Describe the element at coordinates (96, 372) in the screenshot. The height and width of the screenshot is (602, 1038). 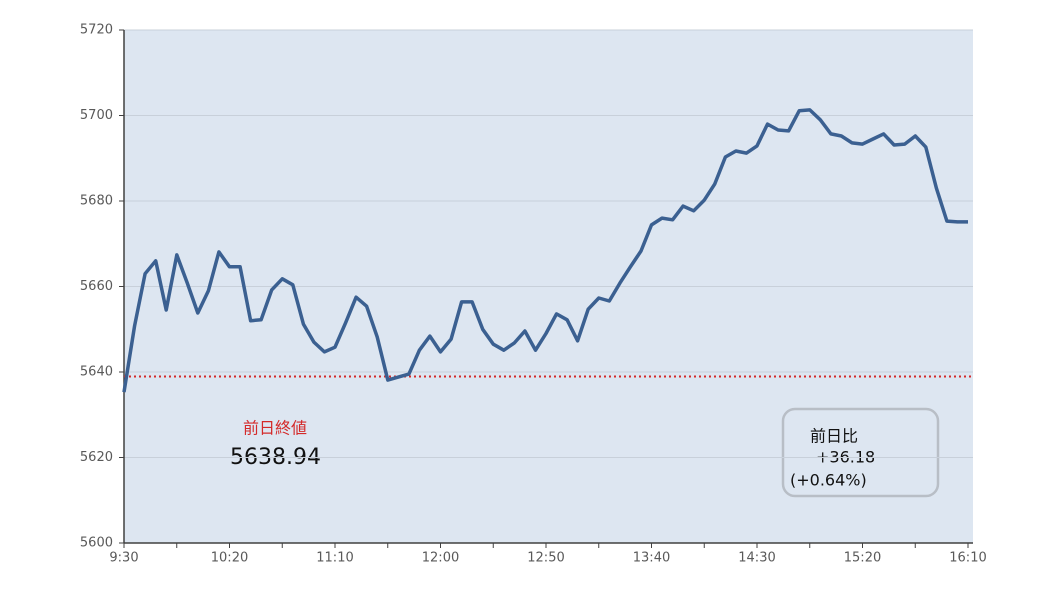
I see `y-tick-label: 5640` at that location.